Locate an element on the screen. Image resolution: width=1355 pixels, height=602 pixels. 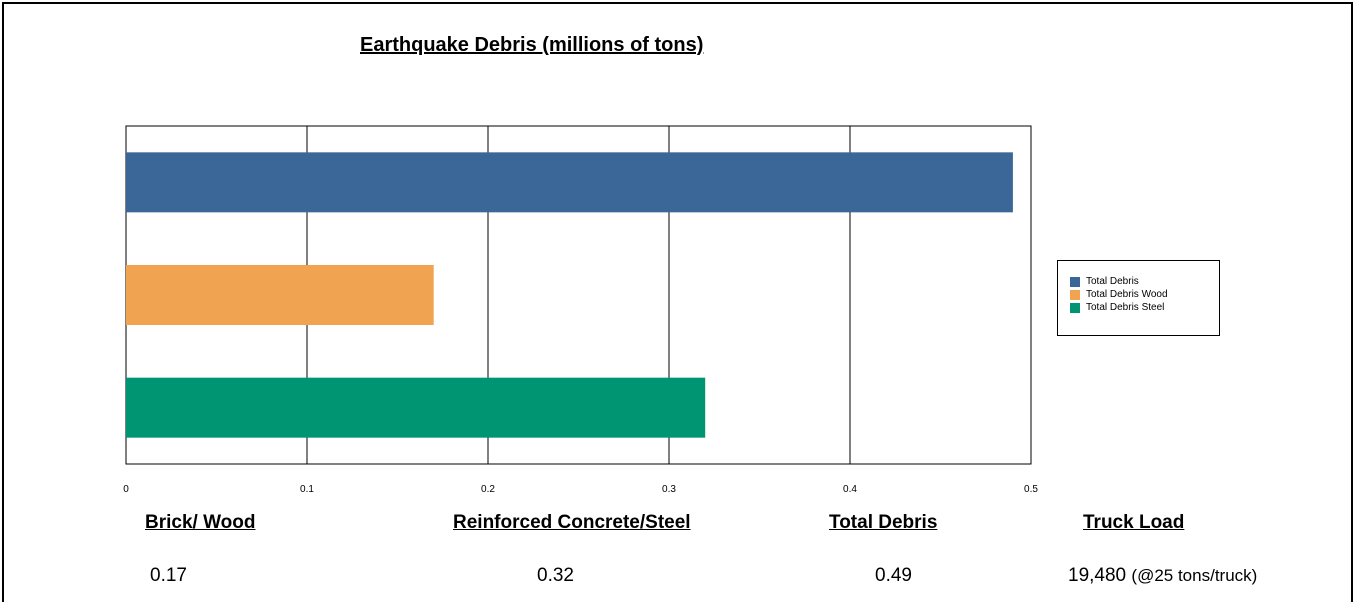
x-tick-label: 0.4 is located at coordinates (850, 489).